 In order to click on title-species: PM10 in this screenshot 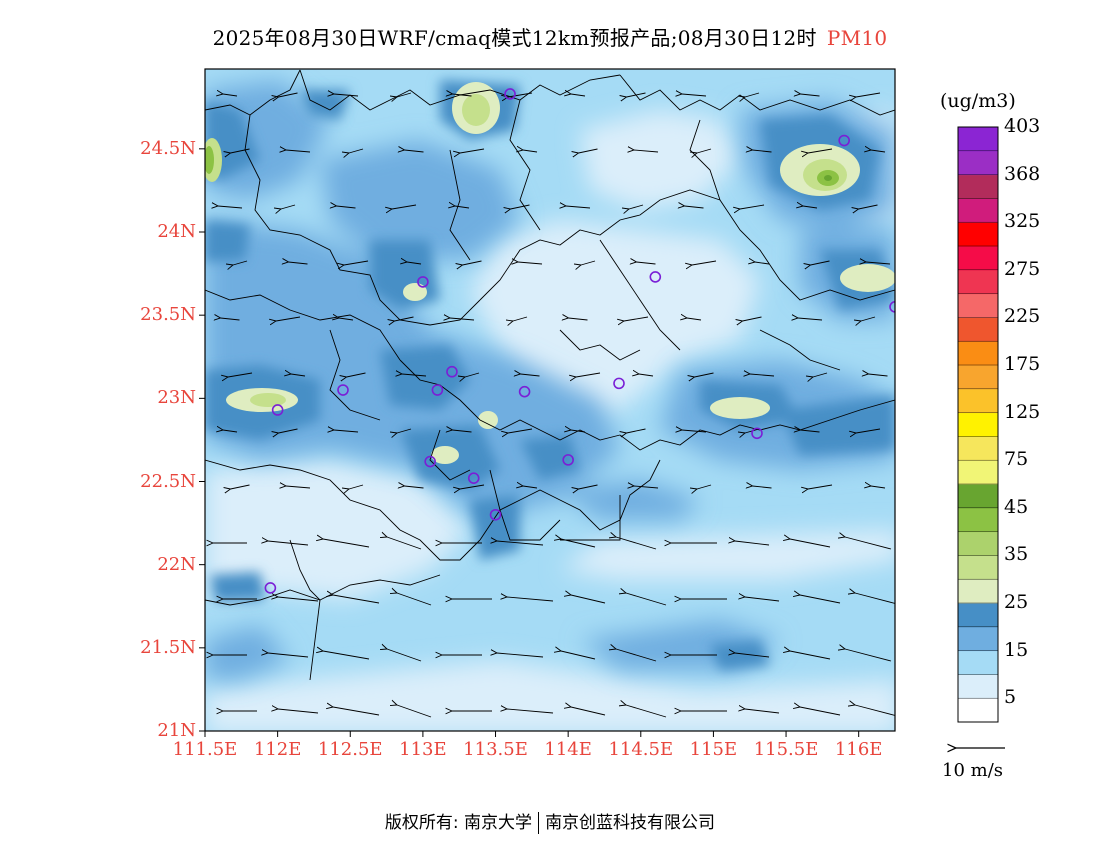, I will do `click(857, 38)`.